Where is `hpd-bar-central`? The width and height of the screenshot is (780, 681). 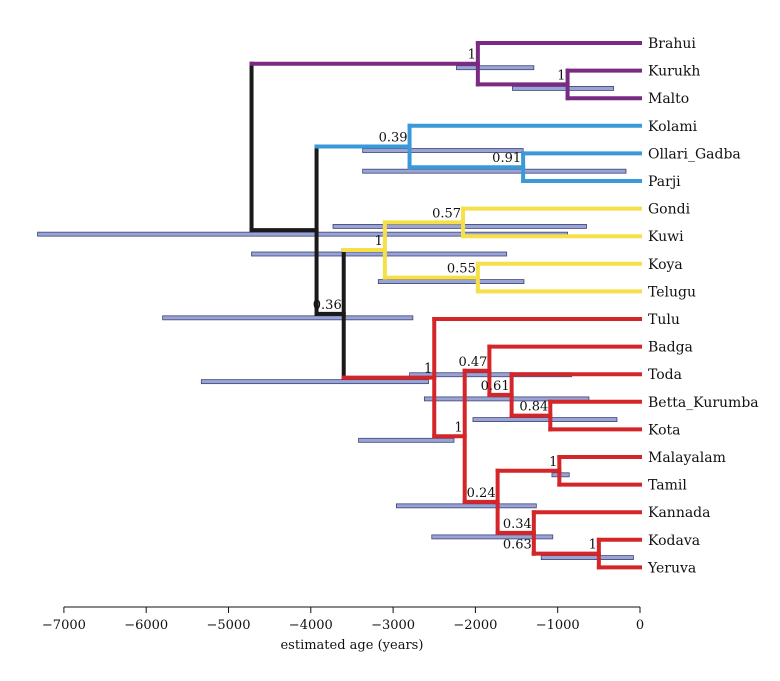 hpd-bar-central is located at coordinates (443, 150).